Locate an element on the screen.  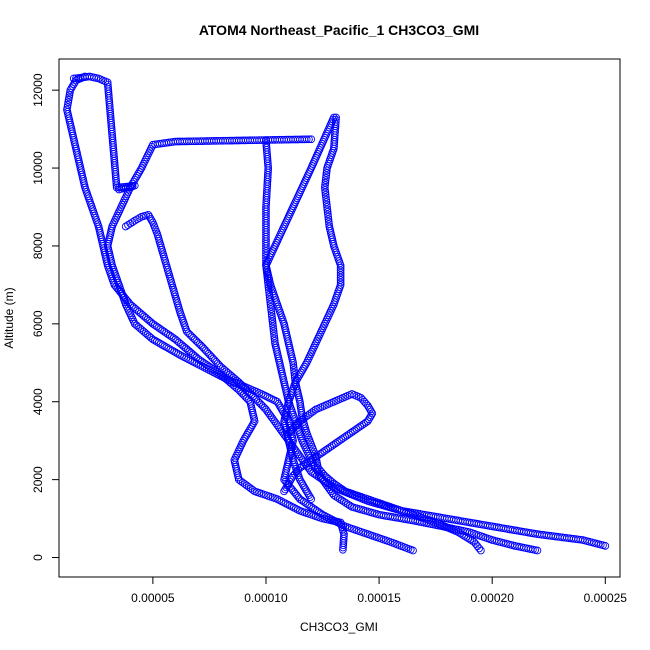
y-axis-label: Altitude (m) is located at coordinates (9, 317).